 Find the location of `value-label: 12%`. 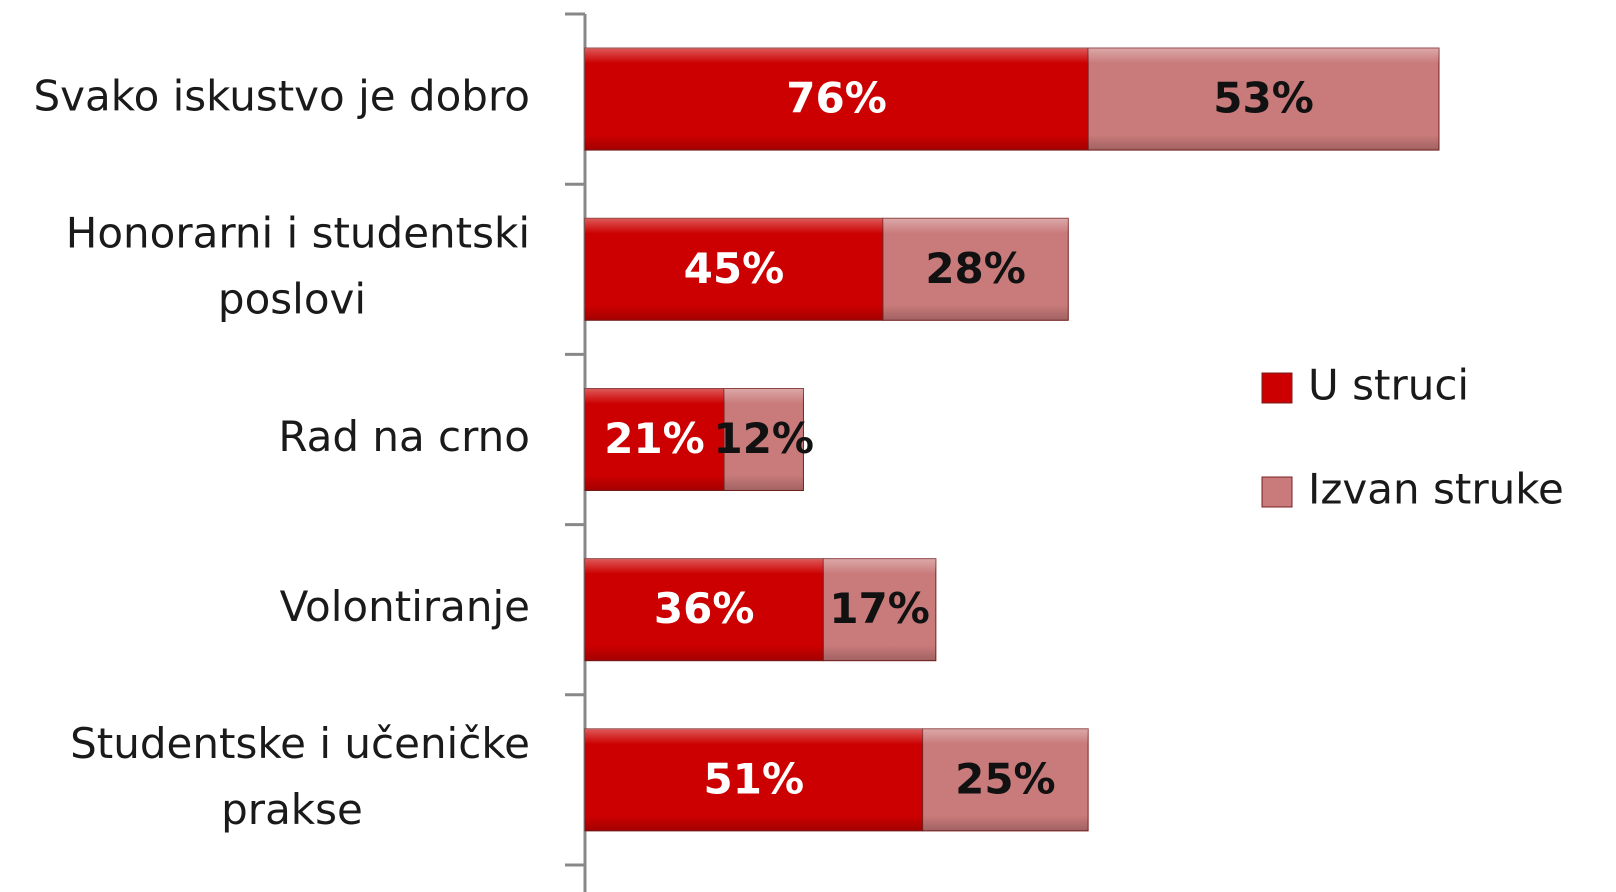

value-label: 12% is located at coordinates (763, 438).